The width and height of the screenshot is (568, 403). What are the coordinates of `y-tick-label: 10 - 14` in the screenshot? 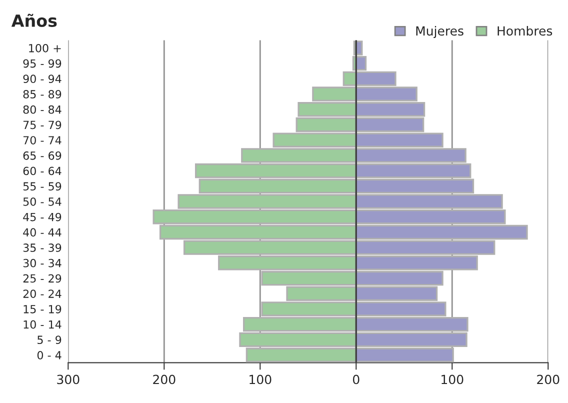 It's located at (43, 324).